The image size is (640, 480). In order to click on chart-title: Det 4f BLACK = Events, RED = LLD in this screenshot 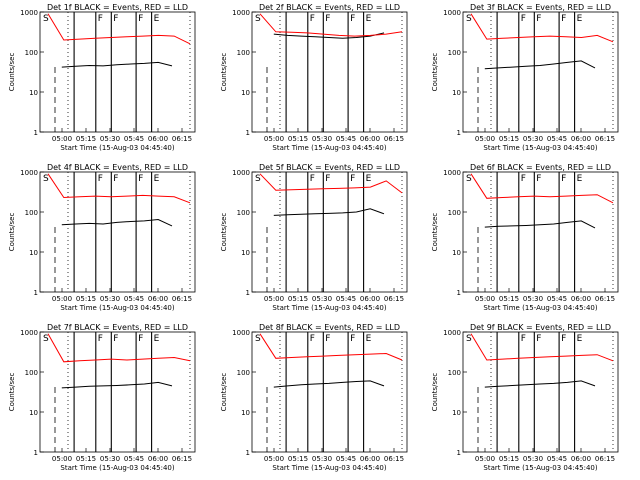, I will do `click(117, 167)`.